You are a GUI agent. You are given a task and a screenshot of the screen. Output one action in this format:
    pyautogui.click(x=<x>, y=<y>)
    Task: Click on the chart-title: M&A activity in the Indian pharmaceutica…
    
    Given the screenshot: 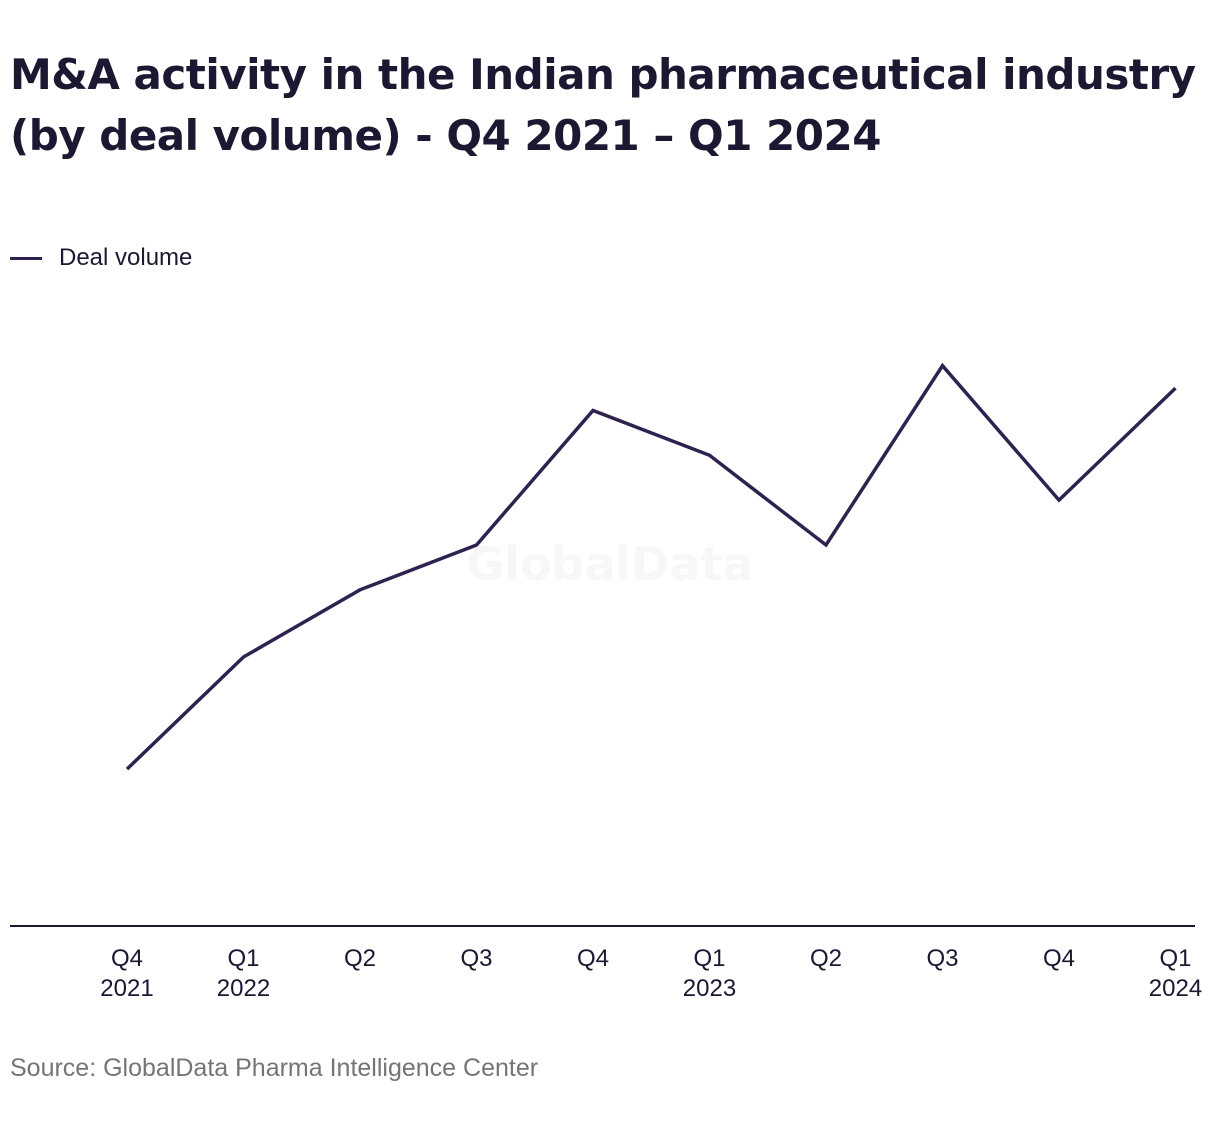 What is the action you would take?
    pyautogui.click(x=603, y=105)
    